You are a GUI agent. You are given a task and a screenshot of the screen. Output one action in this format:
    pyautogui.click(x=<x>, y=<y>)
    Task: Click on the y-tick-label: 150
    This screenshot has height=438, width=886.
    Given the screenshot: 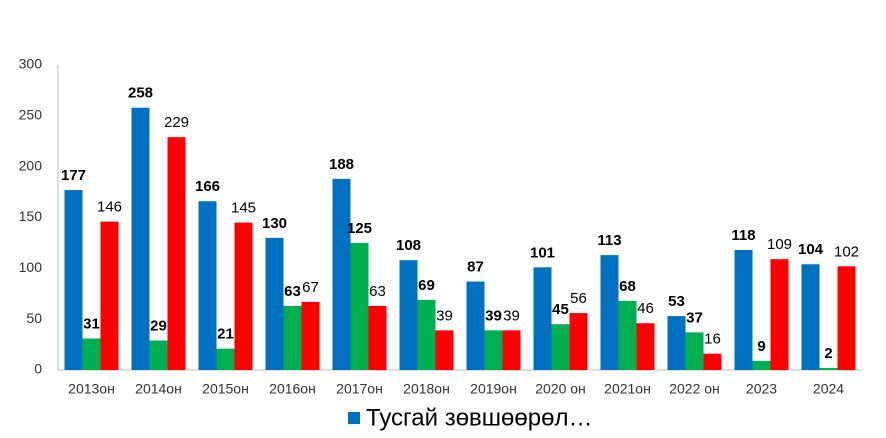 What is the action you would take?
    pyautogui.click(x=31, y=216)
    